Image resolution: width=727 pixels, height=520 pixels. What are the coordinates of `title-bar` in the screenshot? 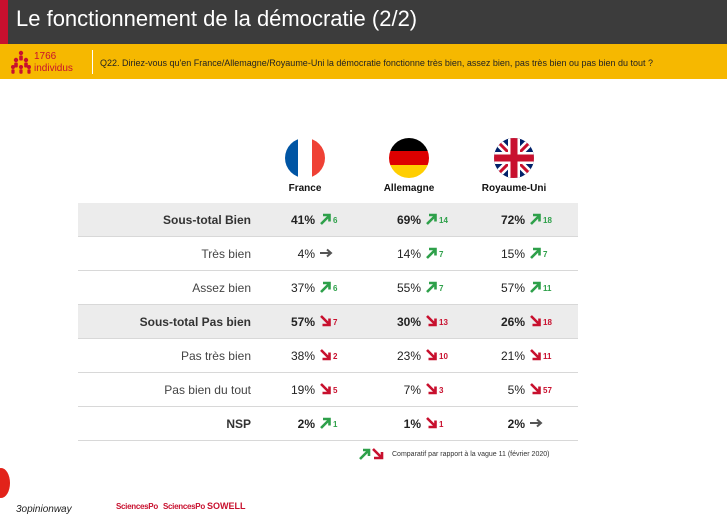 It's located at (363, 22).